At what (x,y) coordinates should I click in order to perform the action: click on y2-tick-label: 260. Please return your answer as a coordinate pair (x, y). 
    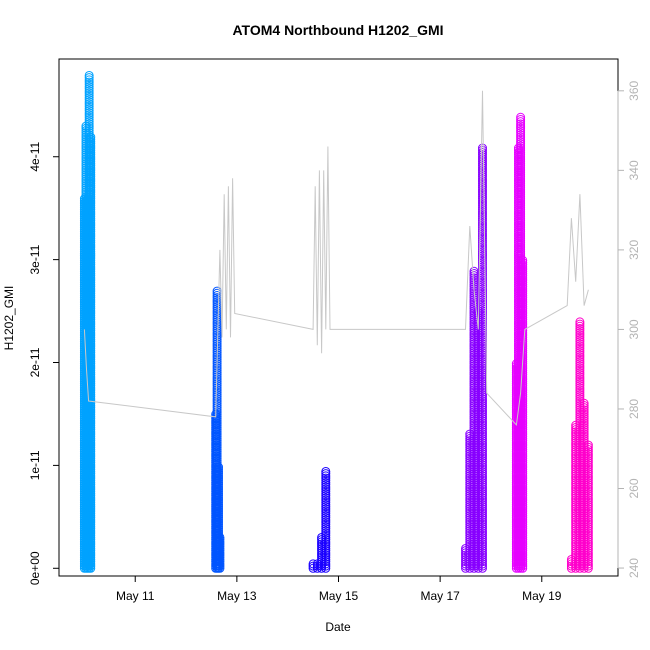
    Looking at the image, I should click on (634, 488).